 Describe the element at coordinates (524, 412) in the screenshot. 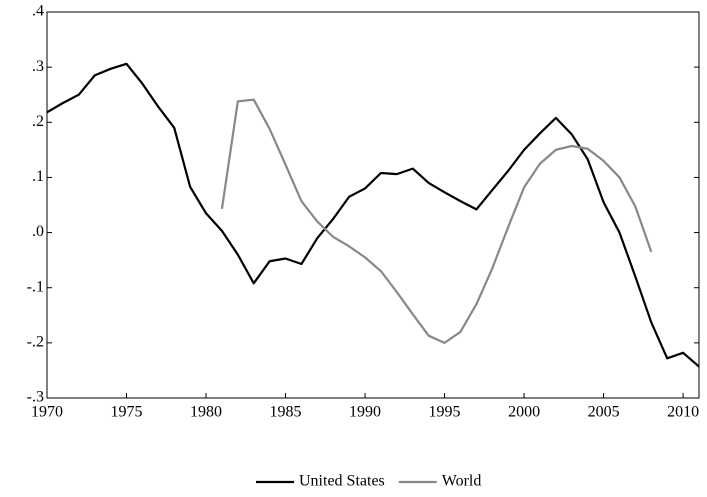

I see `x-tick-label: 2000` at that location.